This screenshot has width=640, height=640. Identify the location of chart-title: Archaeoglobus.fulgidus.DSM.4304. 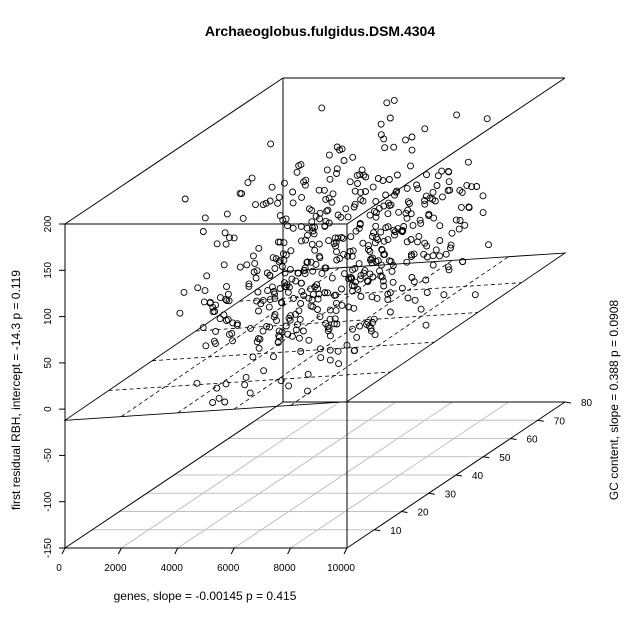
(320, 31).